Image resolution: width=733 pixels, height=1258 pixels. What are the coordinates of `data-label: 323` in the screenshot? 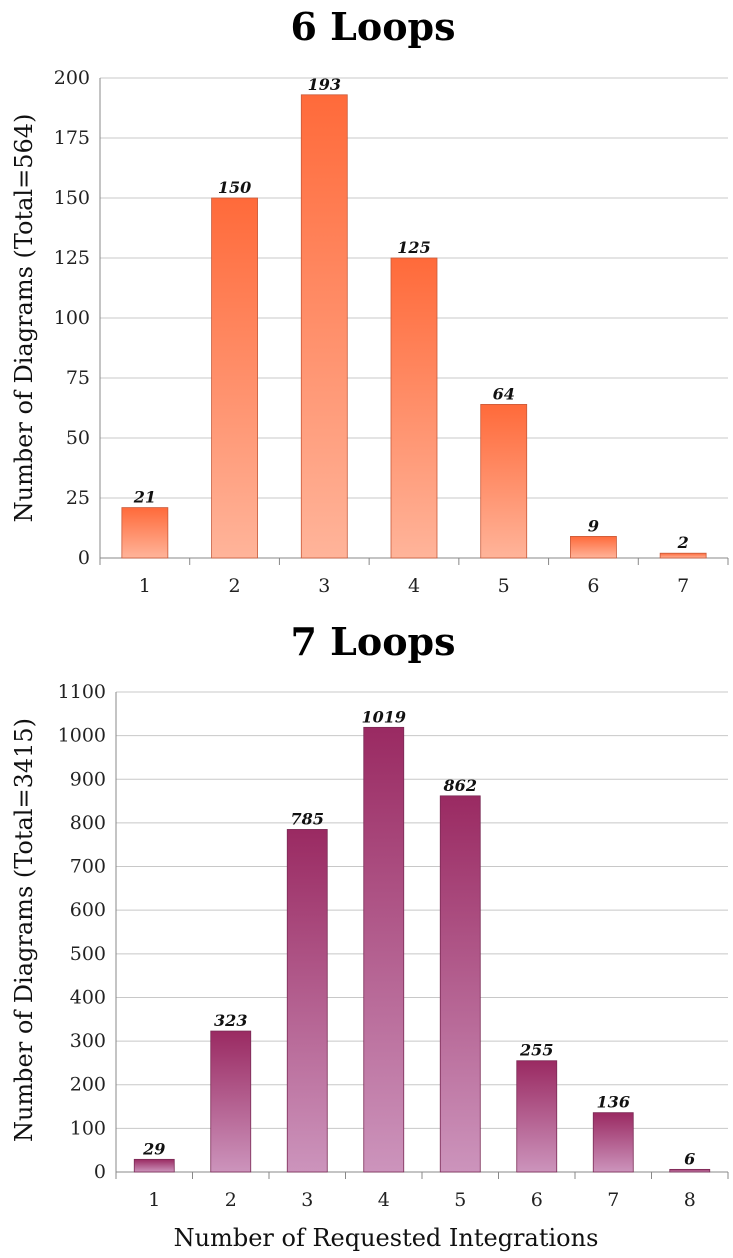 It's located at (230, 1020).